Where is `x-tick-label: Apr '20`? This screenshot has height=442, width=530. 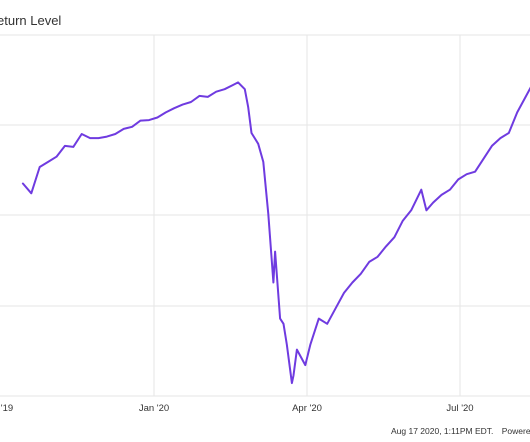
x-tick-label: Apr '20 is located at coordinates (307, 408).